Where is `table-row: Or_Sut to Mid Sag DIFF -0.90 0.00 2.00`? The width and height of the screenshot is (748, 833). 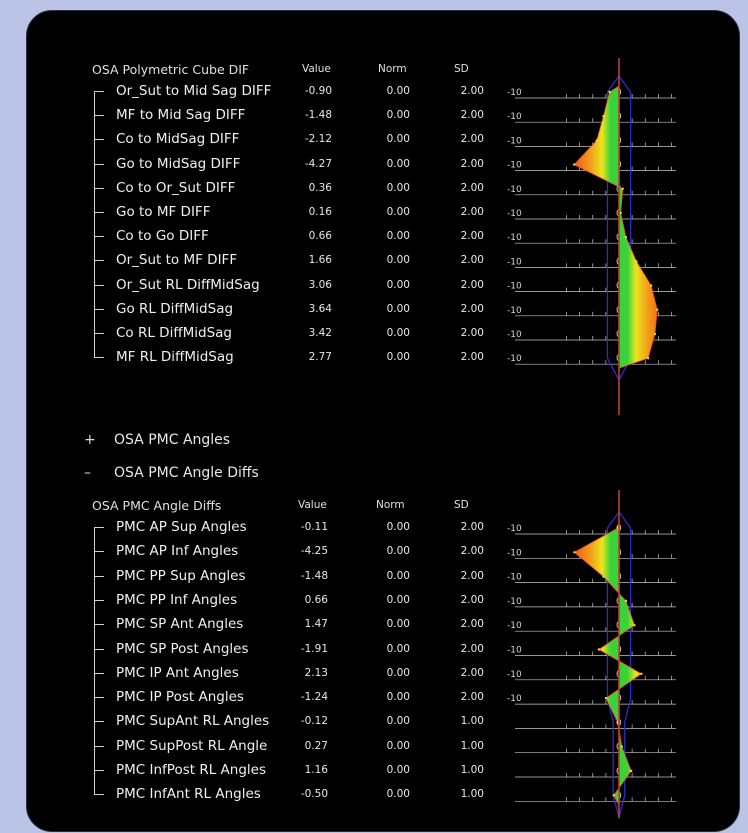 table-row: Or_Sut to Mid Sag DIFF -0.90 0.00 2.00 is located at coordinates (292, 93).